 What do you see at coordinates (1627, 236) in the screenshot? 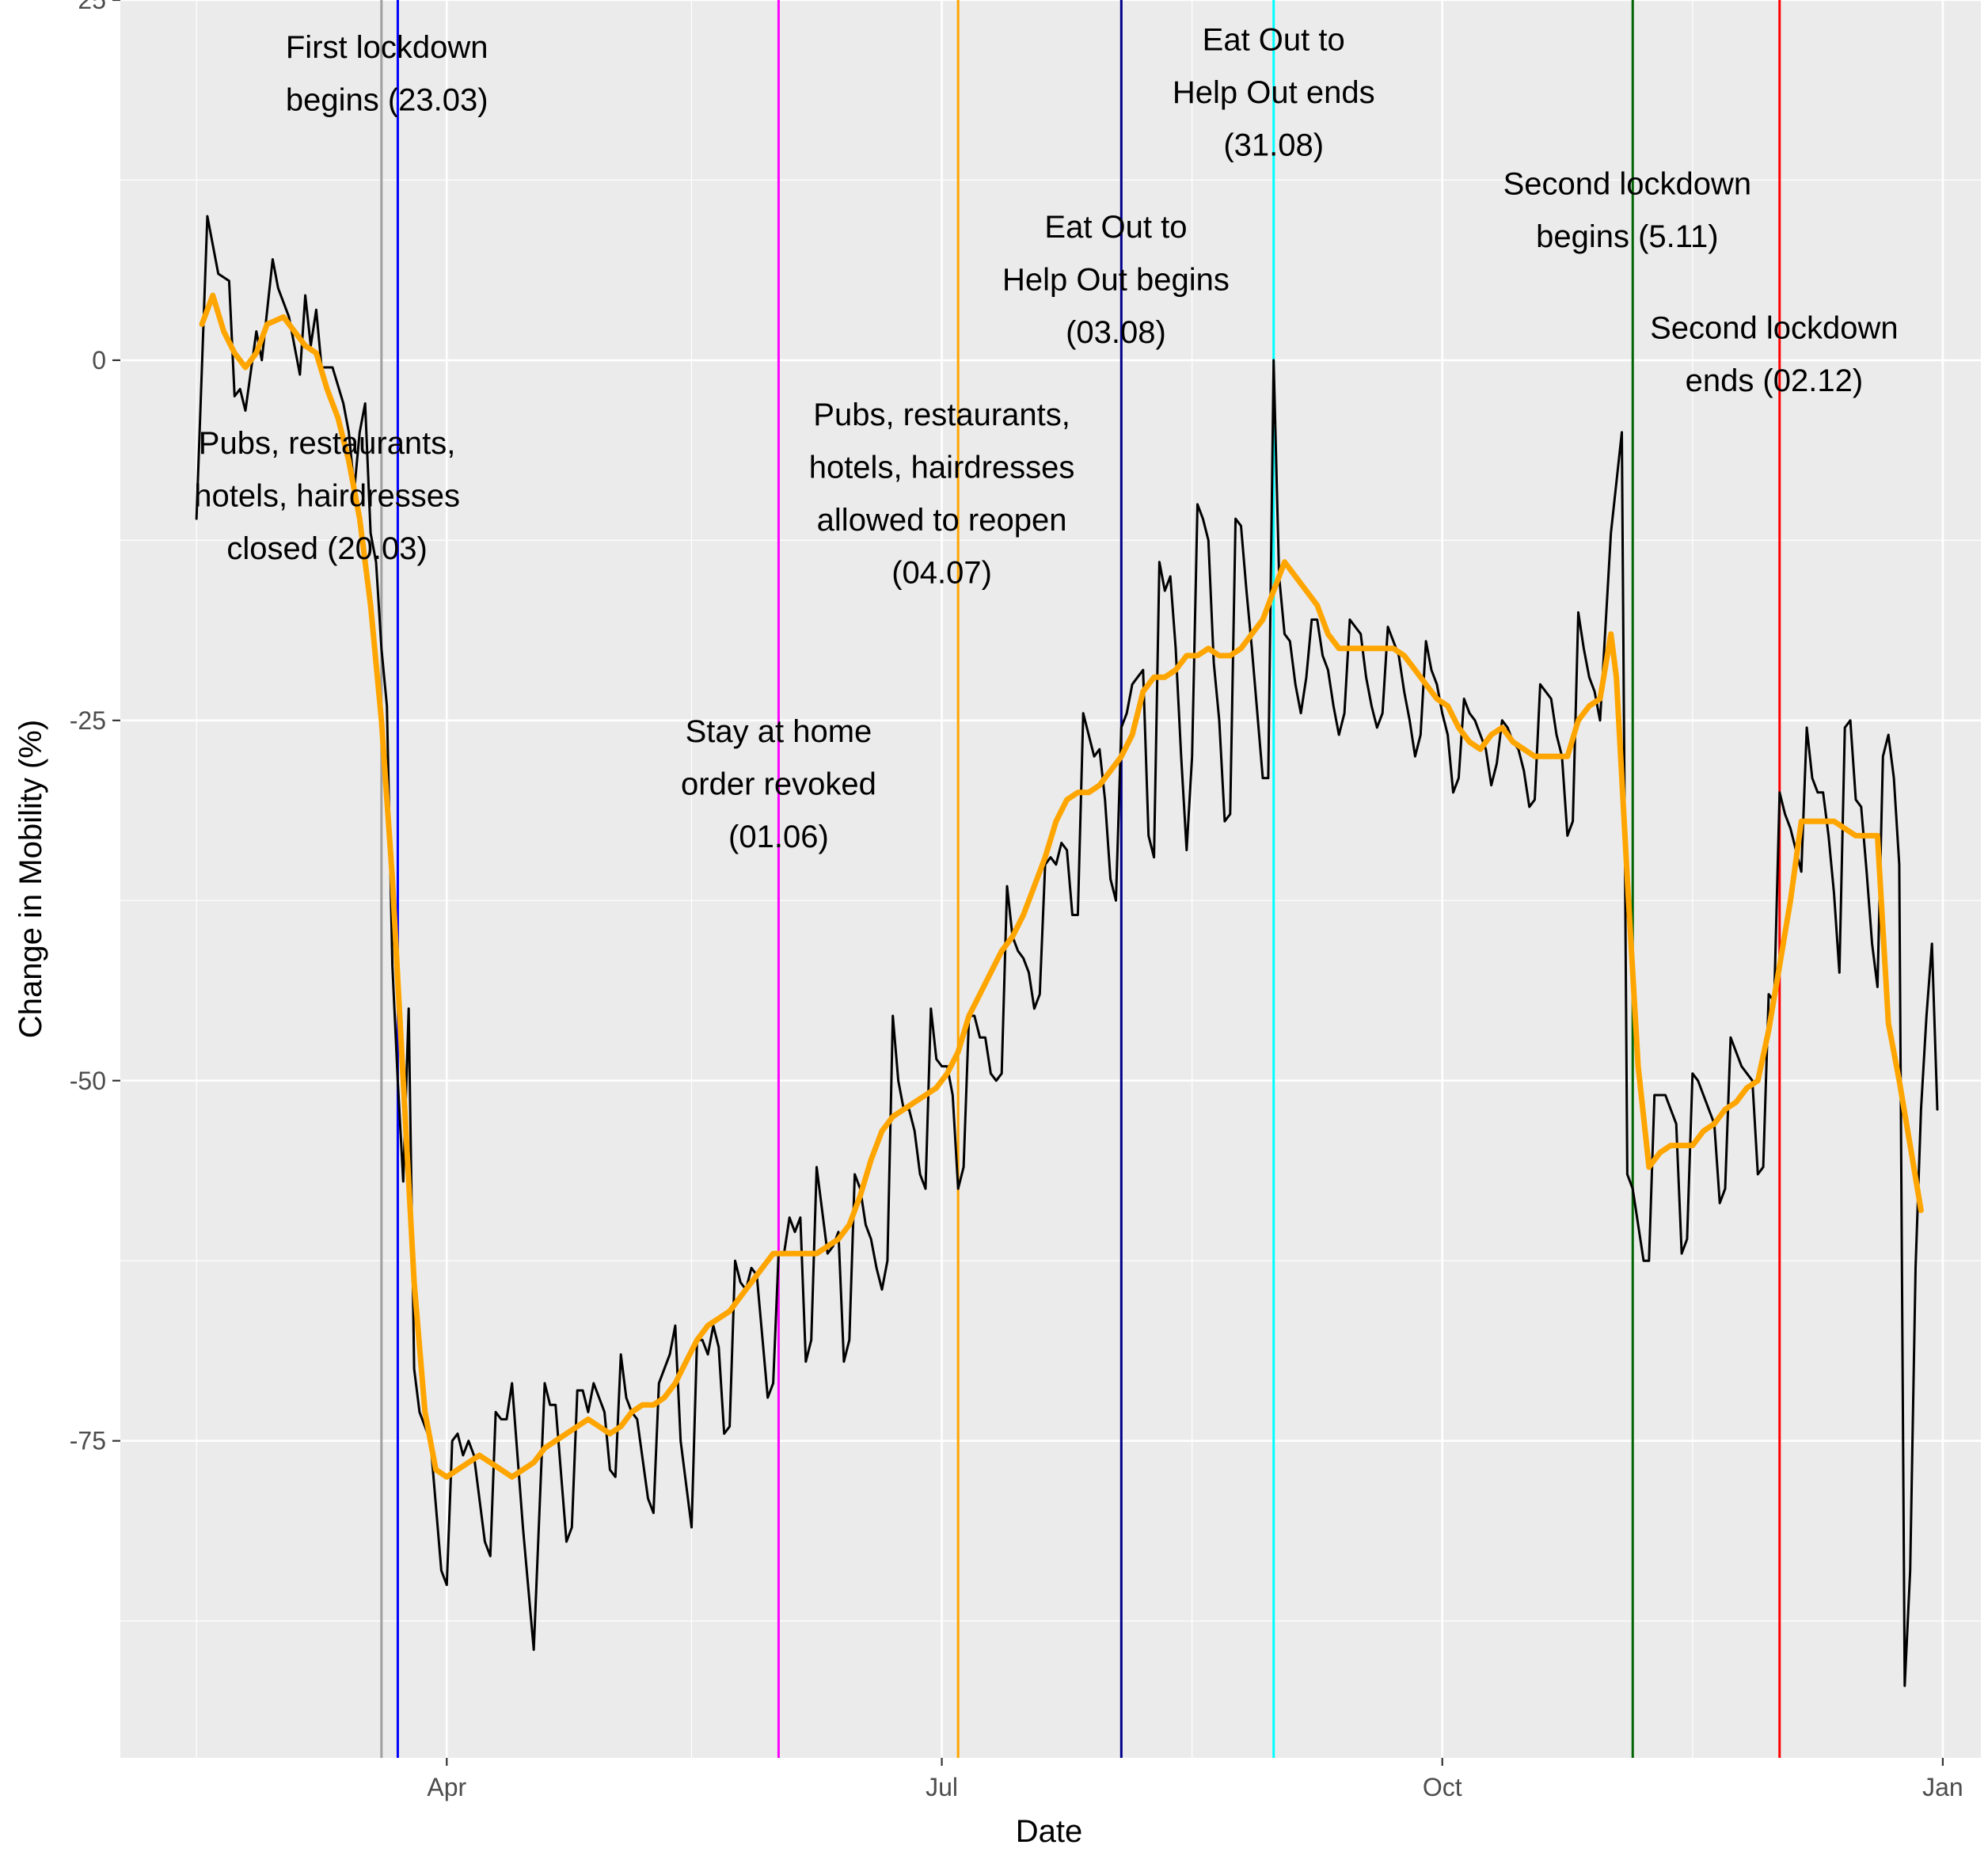
I see `annotation-line: begins (5.11)` at bounding box center [1627, 236].